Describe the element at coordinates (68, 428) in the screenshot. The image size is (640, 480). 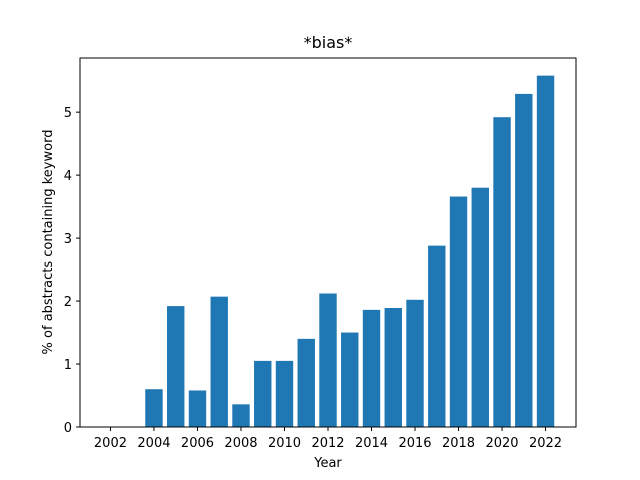
I see `y-tick-label: 0` at that location.